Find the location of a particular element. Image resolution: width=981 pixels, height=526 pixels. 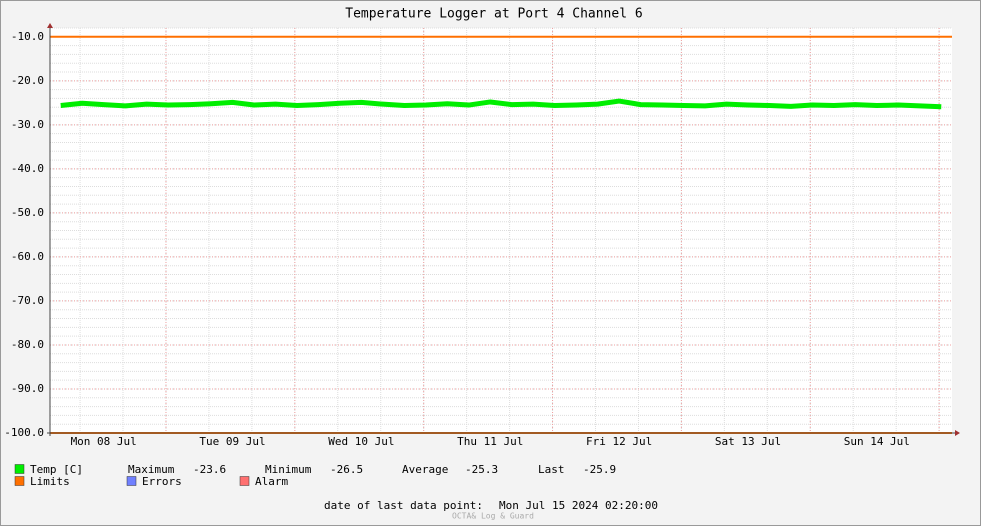

stat-value: -26.5 is located at coordinates (346, 469).